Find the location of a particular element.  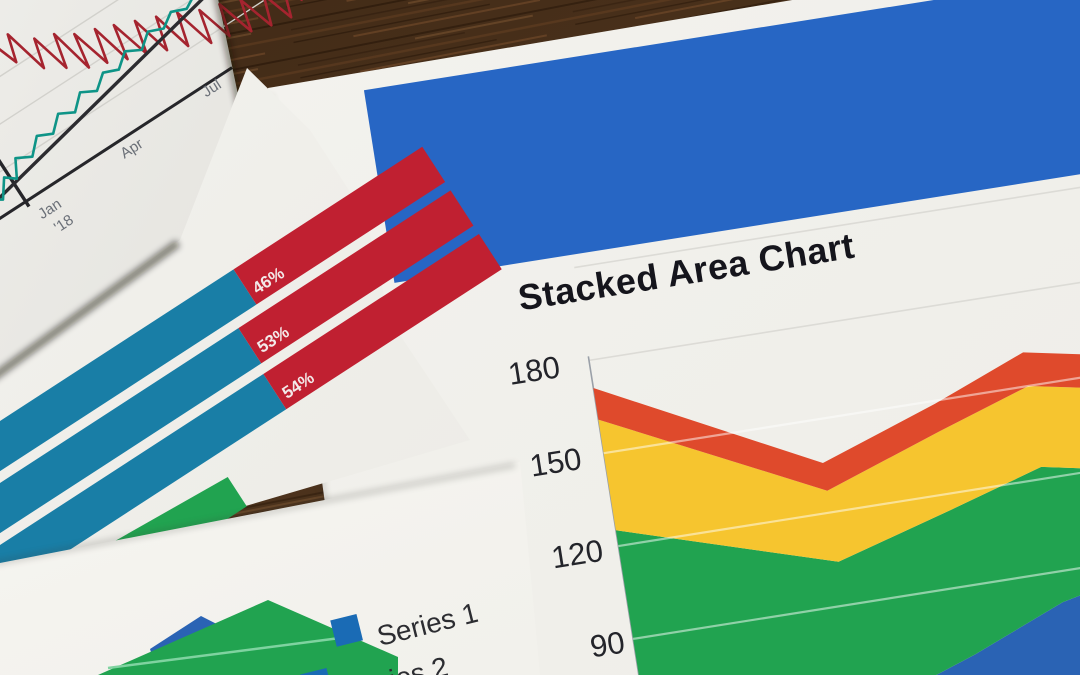

trend-line is located at coordinates (102, 123).